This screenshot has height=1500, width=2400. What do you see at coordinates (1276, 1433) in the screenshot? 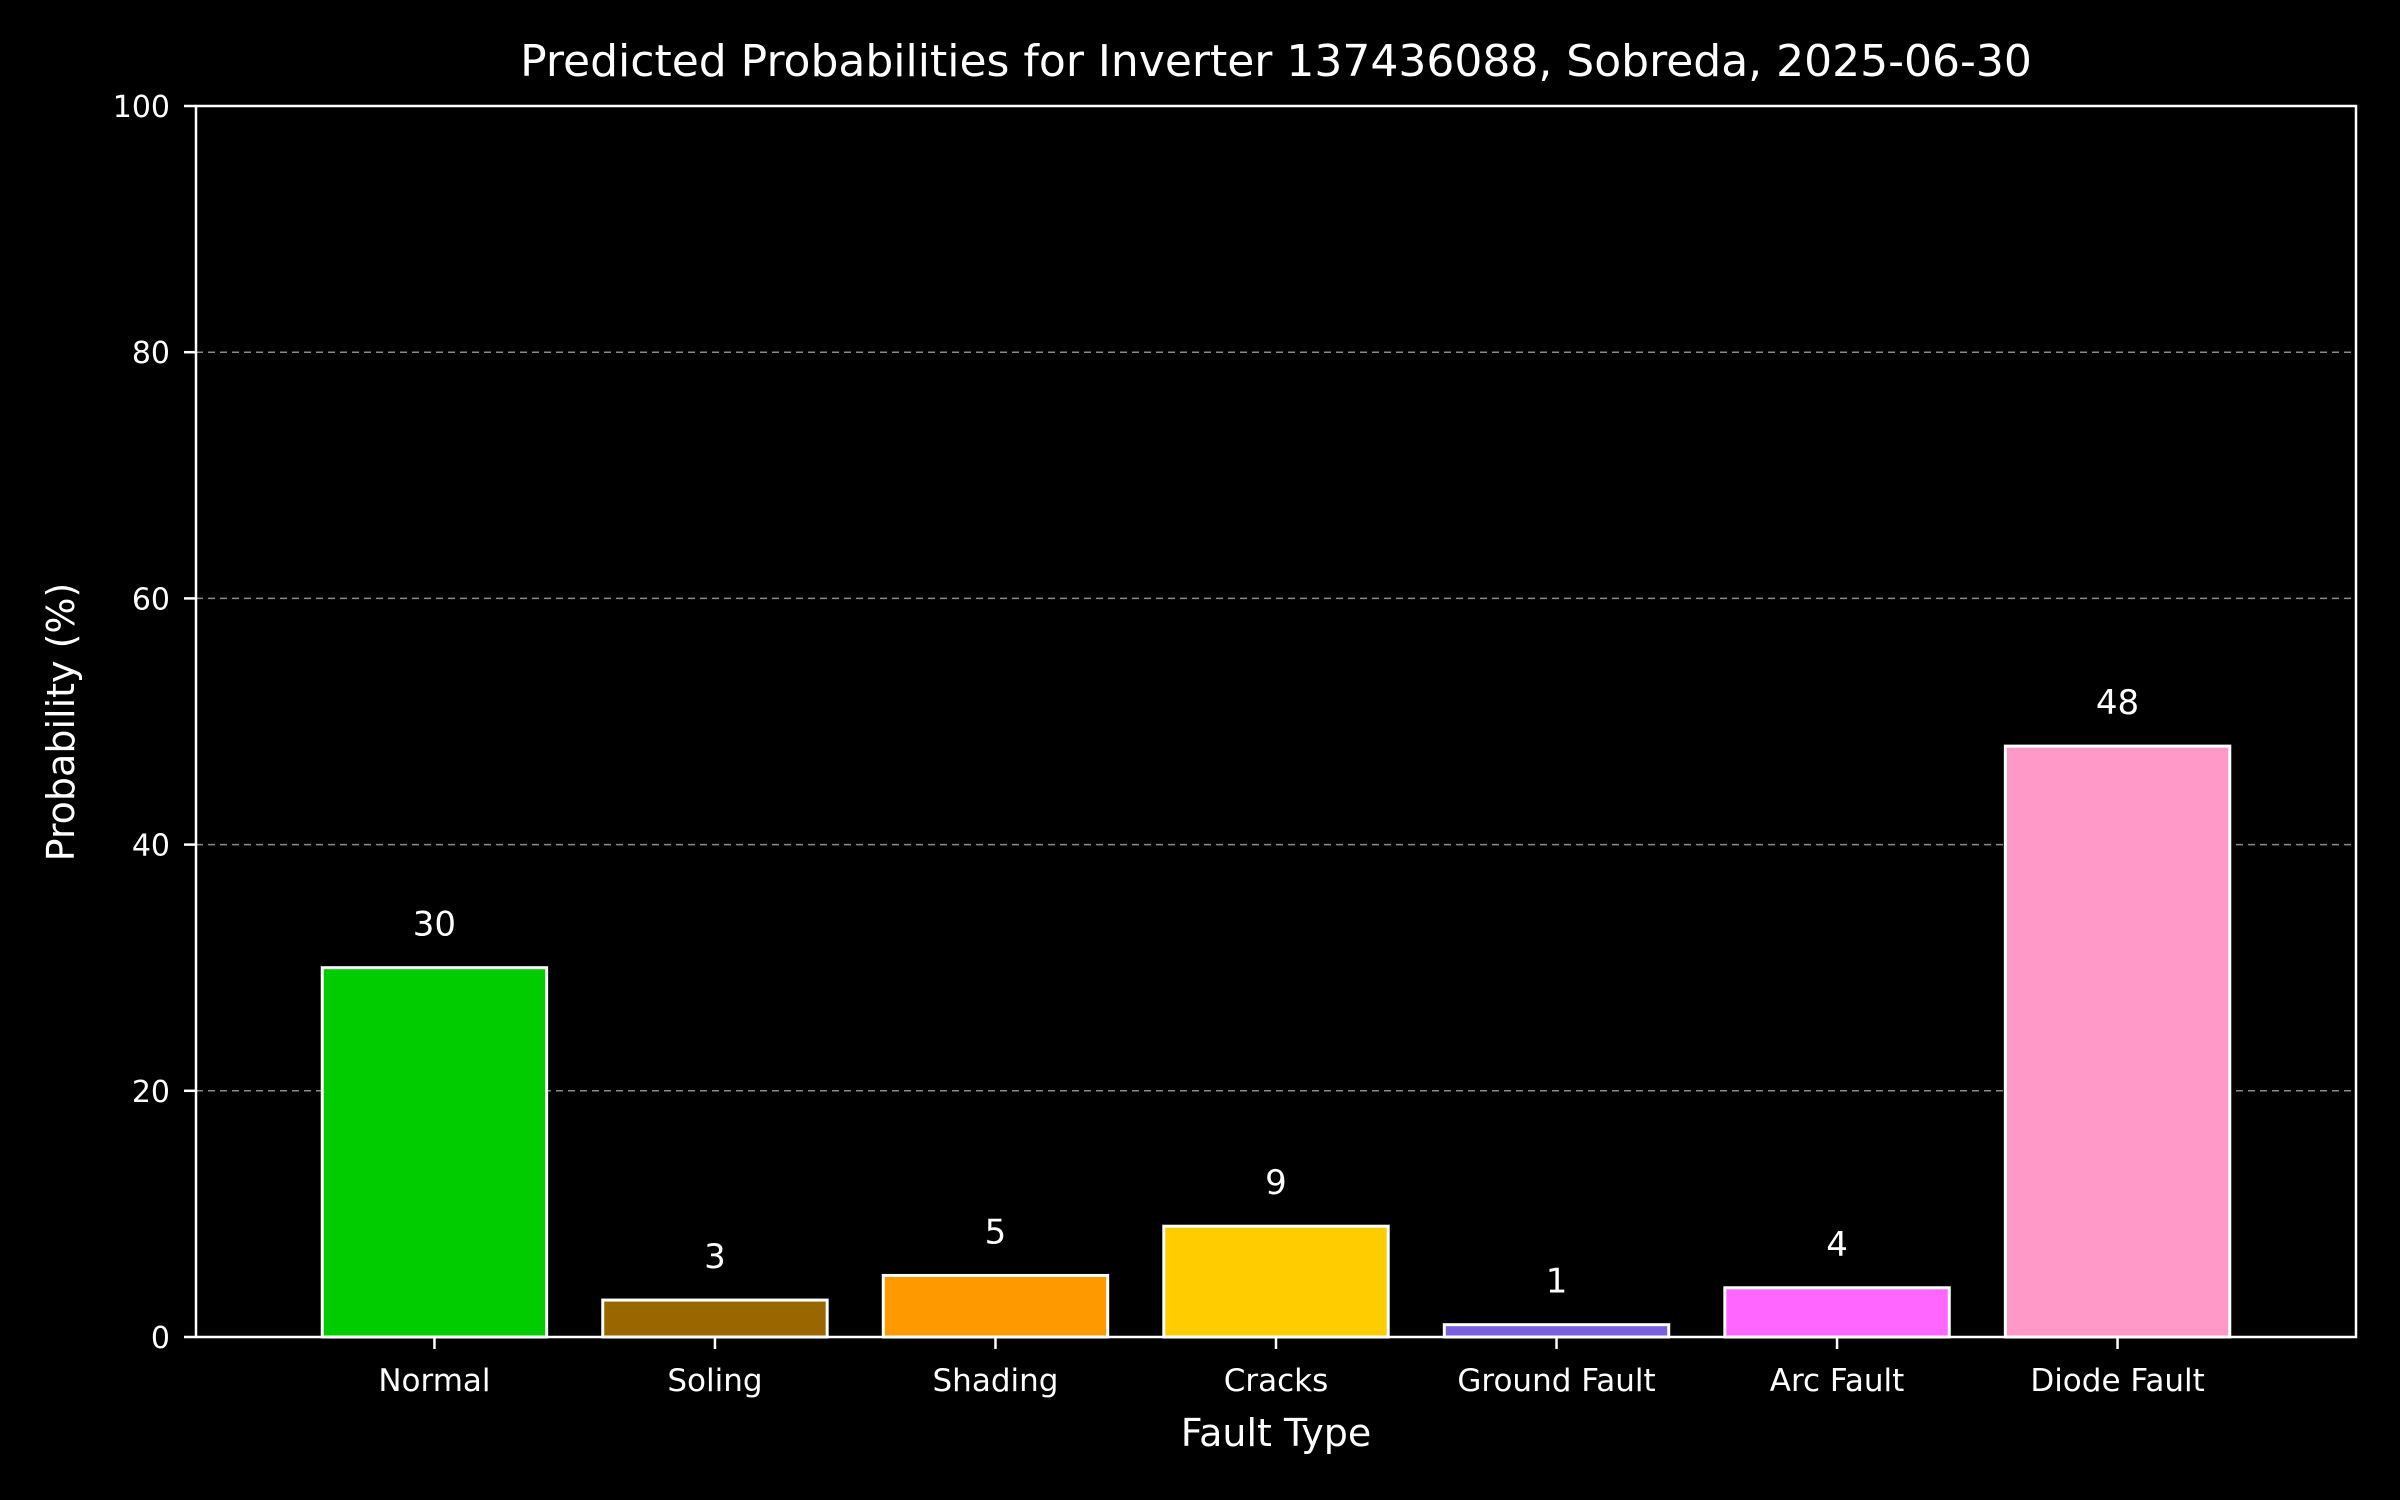
I see `x-axis-label: Fault Type` at bounding box center [1276, 1433].